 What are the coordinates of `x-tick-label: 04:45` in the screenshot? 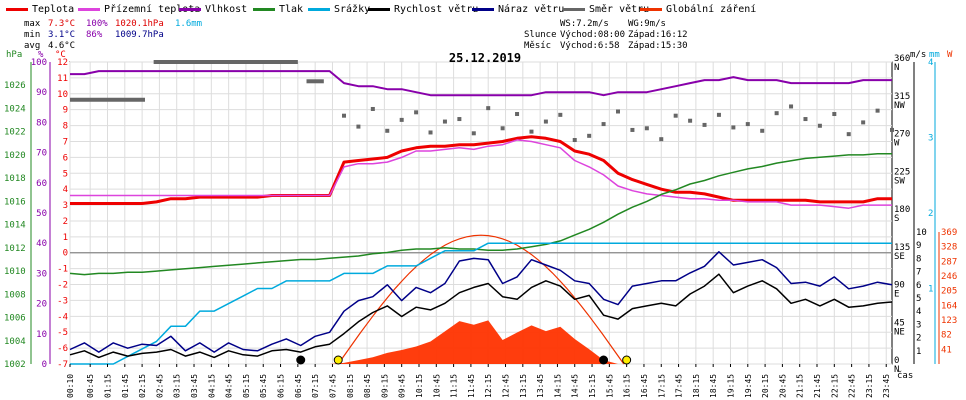 It's located at (229, 386).